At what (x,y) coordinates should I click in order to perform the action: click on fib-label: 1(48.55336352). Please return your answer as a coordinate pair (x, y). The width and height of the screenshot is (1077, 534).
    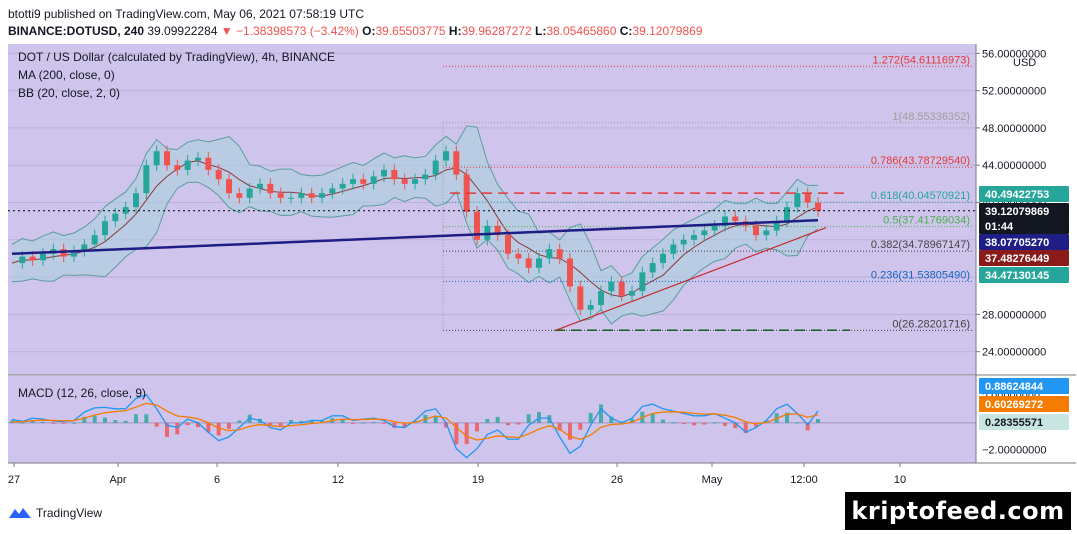
    Looking at the image, I should click on (931, 117).